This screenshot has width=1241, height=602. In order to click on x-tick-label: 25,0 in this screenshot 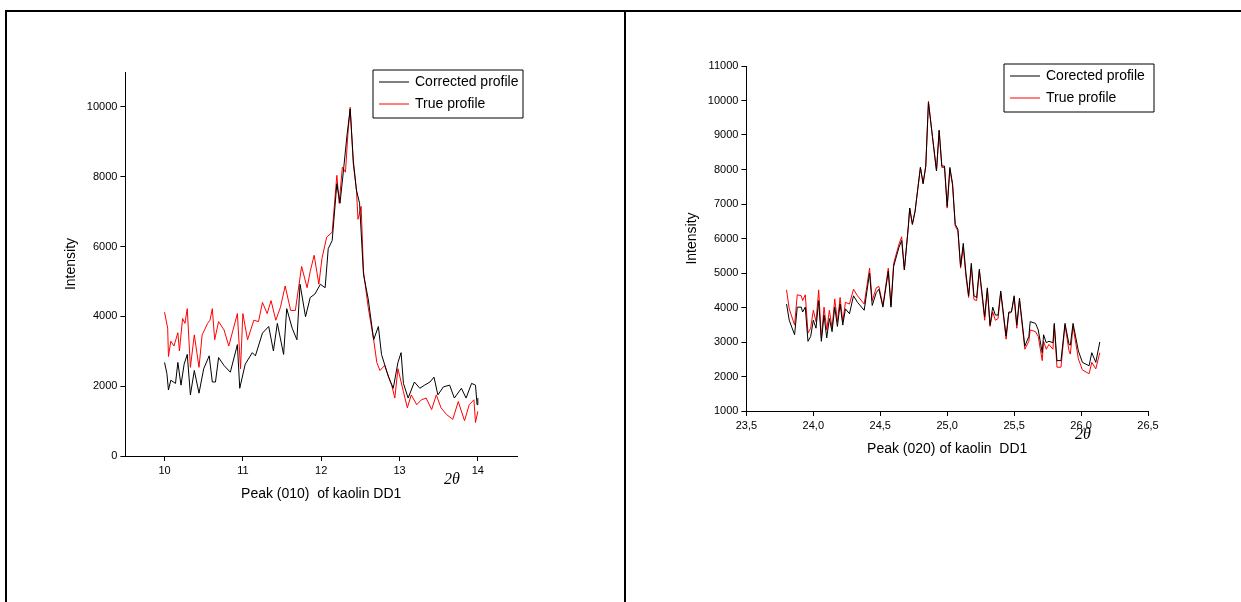, I will do `click(947, 424)`.